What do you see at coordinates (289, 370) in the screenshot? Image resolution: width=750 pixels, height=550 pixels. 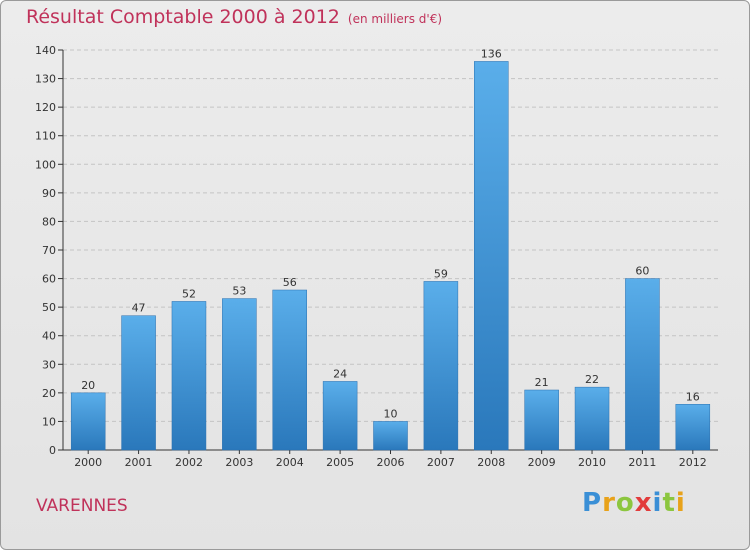 I see `bar-2004` at bounding box center [289, 370].